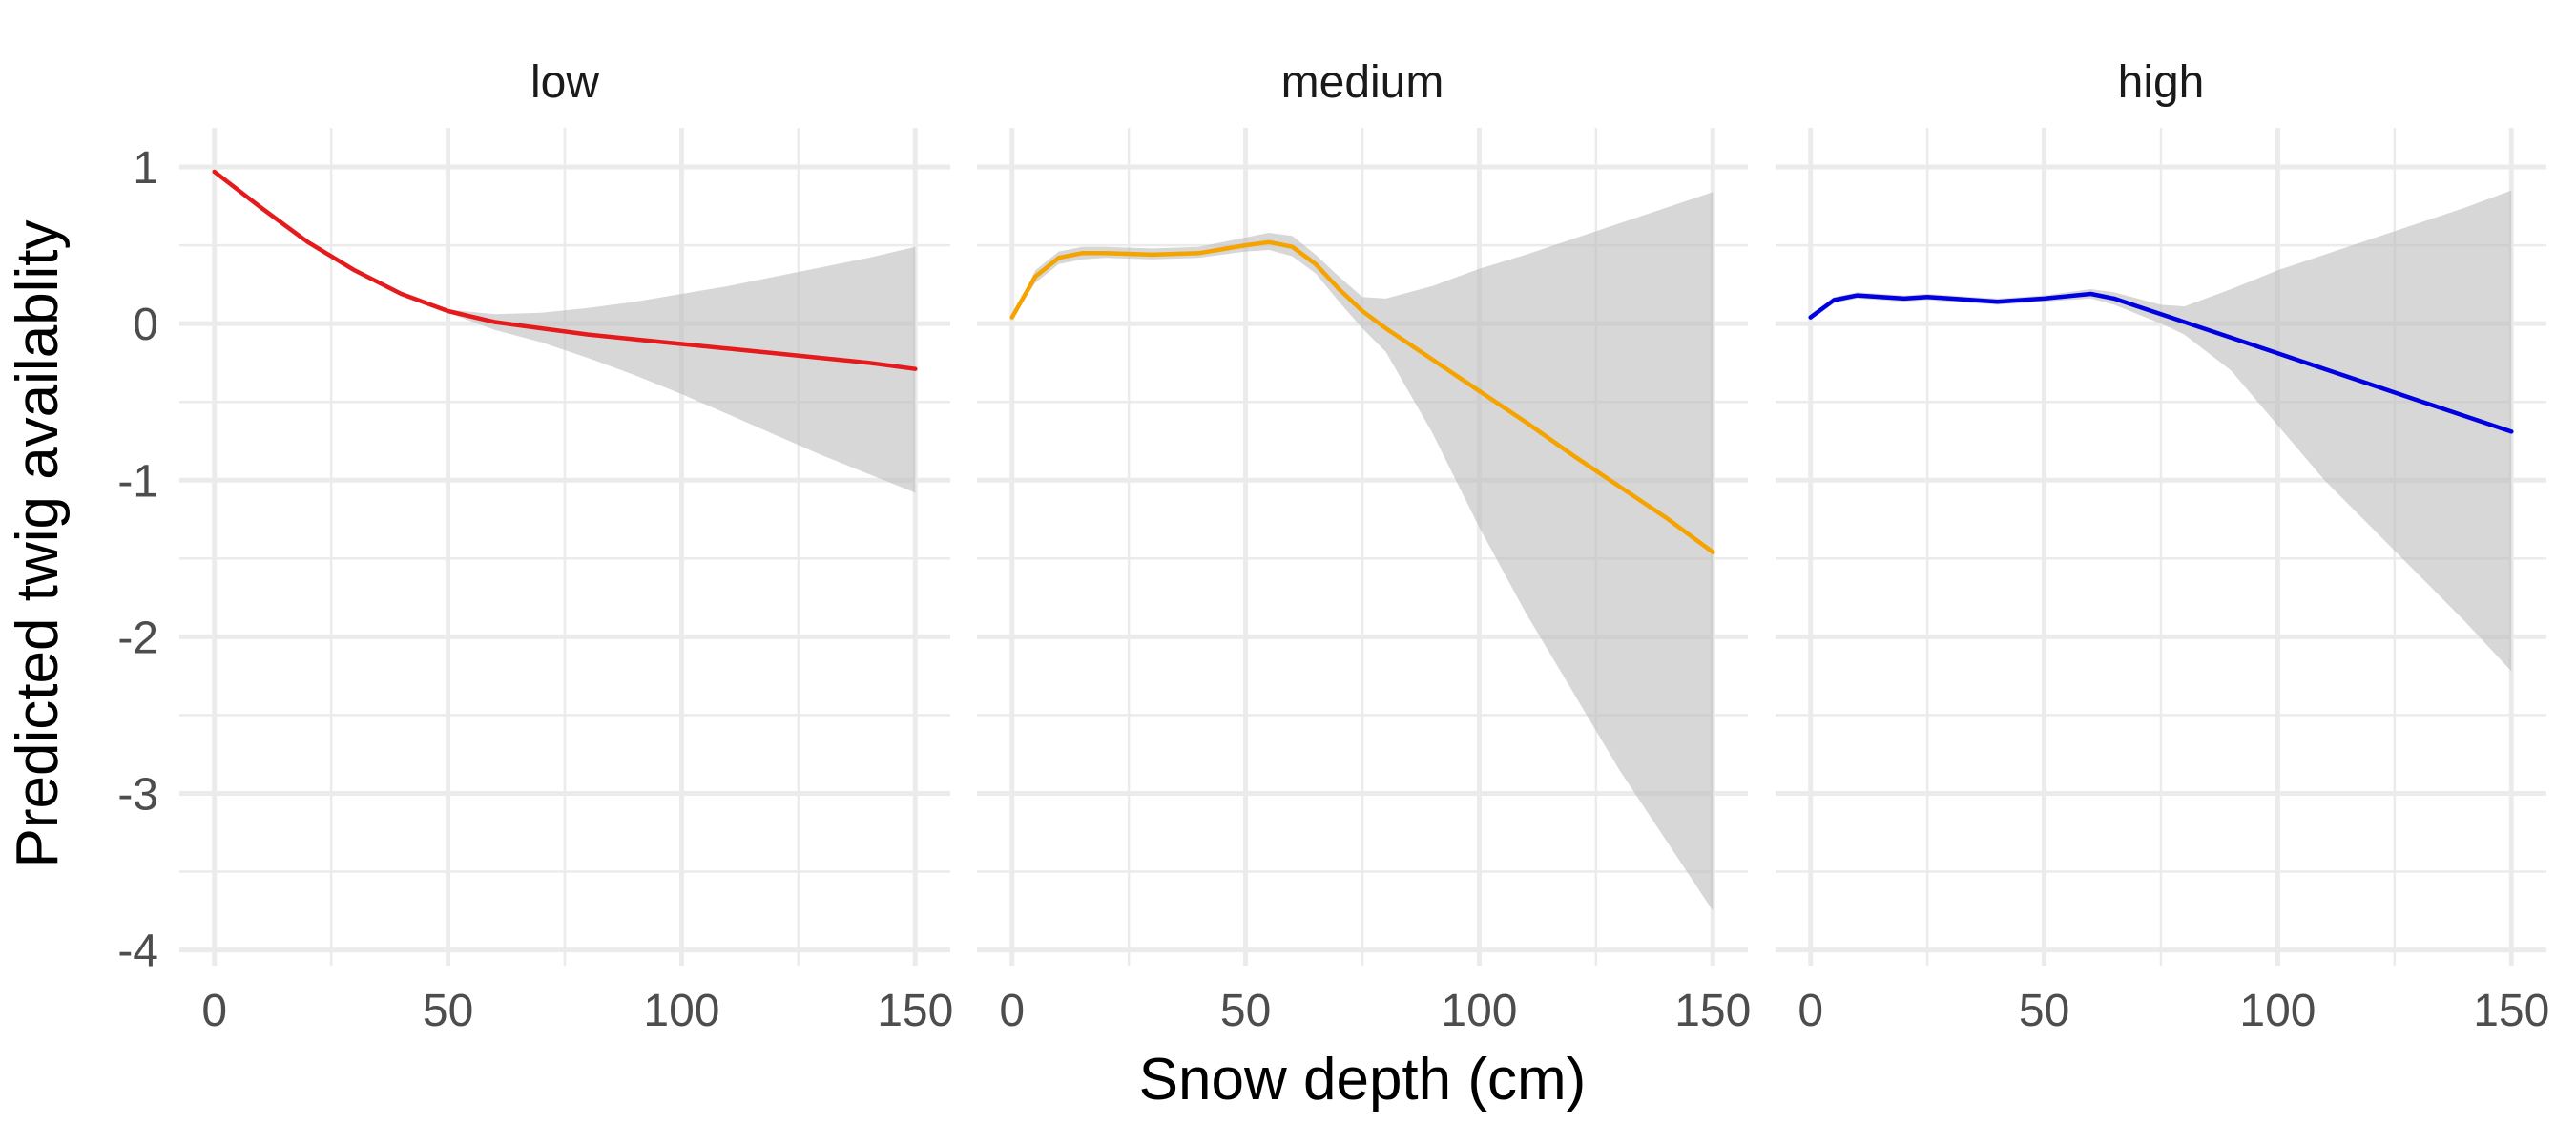 The width and height of the screenshot is (2576, 1145). What do you see at coordinates (145, 168) in the screenshot?
I see `y-tick-label: 1` at bounding box center [145, 168].